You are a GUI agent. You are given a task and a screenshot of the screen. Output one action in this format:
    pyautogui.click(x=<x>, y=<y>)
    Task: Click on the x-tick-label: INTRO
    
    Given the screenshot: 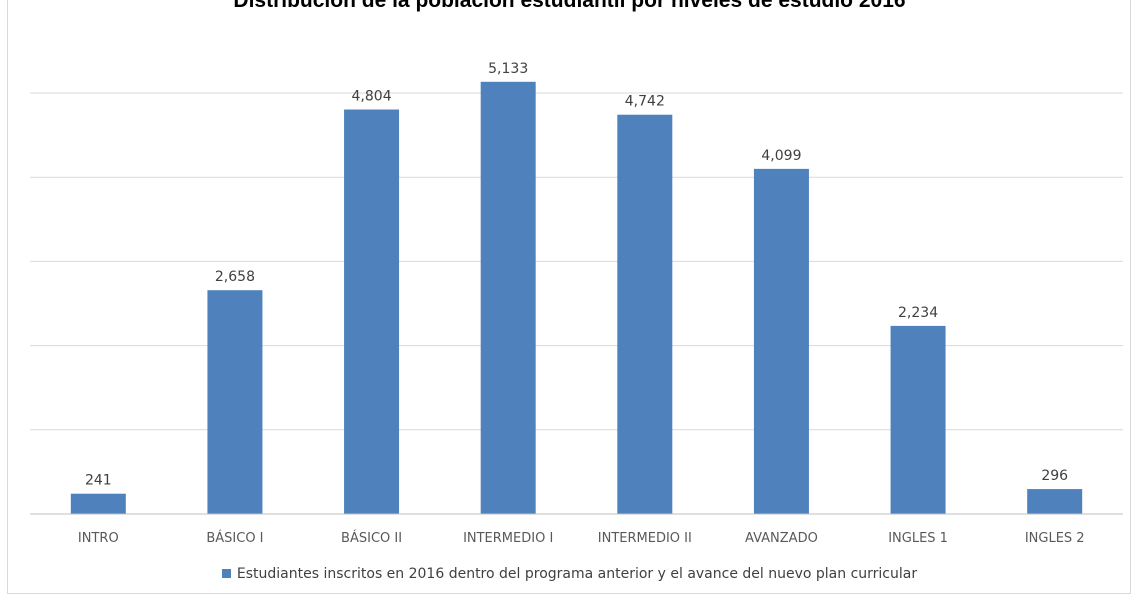 What is the action you would take?
    pyautogui.click(x=98, y=538)
    